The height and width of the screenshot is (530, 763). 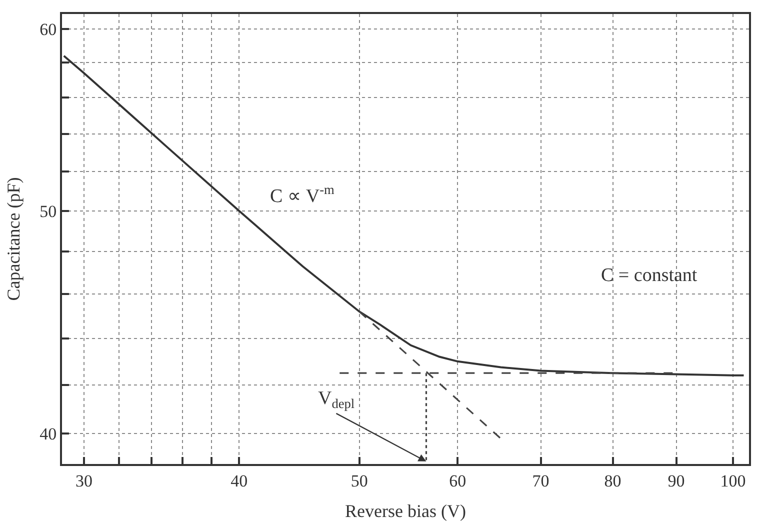 What do you see at coordinates (336, 399) in the screenshot?
I see `annotation: V$_{depl}$` at bounding box center [336, 399].